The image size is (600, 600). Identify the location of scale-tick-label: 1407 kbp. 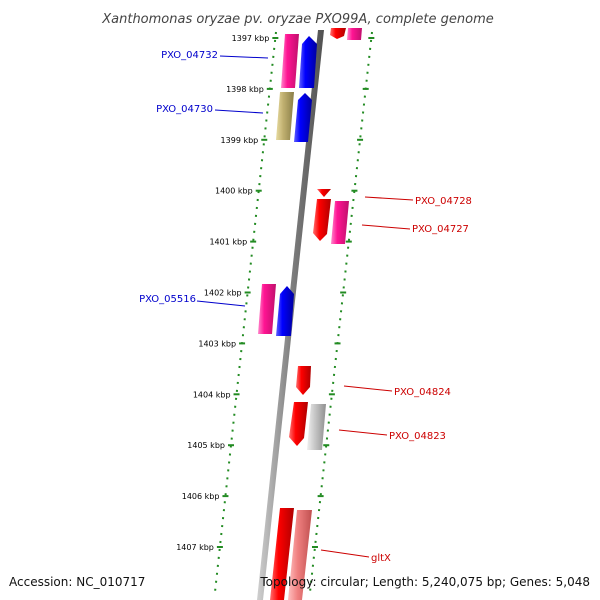
(195, 547).